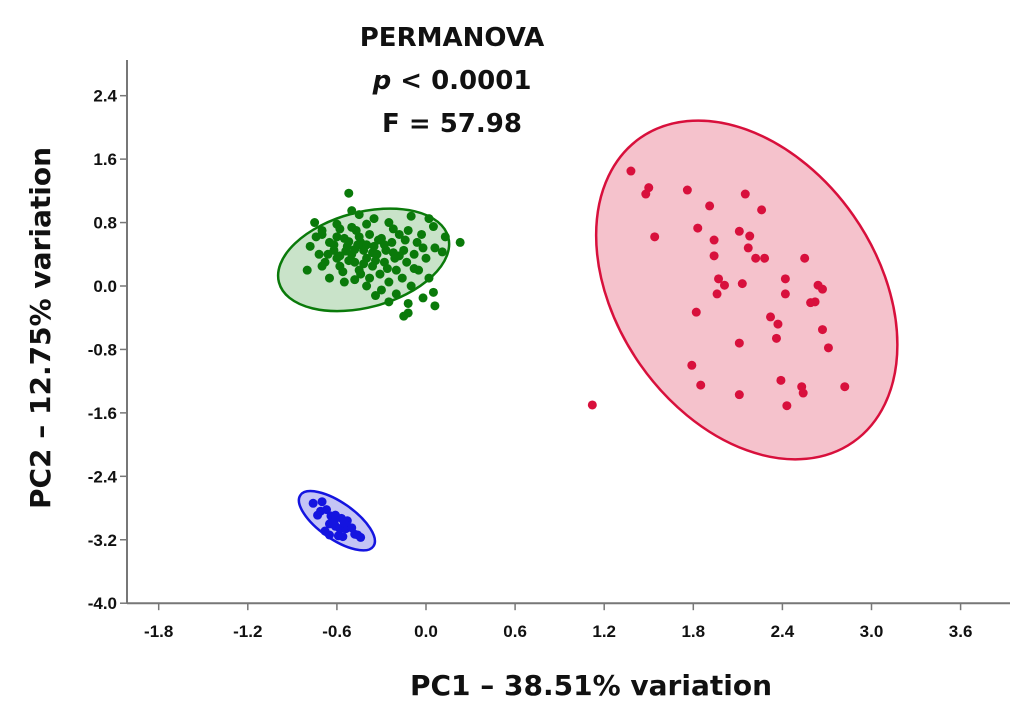  What do you see at coordinates (604, 631) in the screenshot?
I see `x-tick-label: 1.2` at bounding box center [604, 631].